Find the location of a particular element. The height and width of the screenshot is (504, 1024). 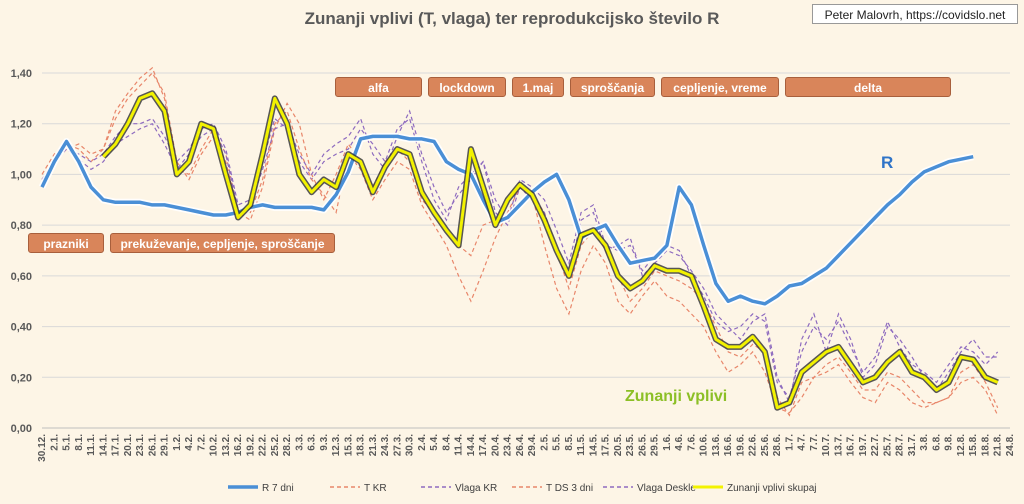

x-tick-label: 19.7. is located at coordinates (863, 445).